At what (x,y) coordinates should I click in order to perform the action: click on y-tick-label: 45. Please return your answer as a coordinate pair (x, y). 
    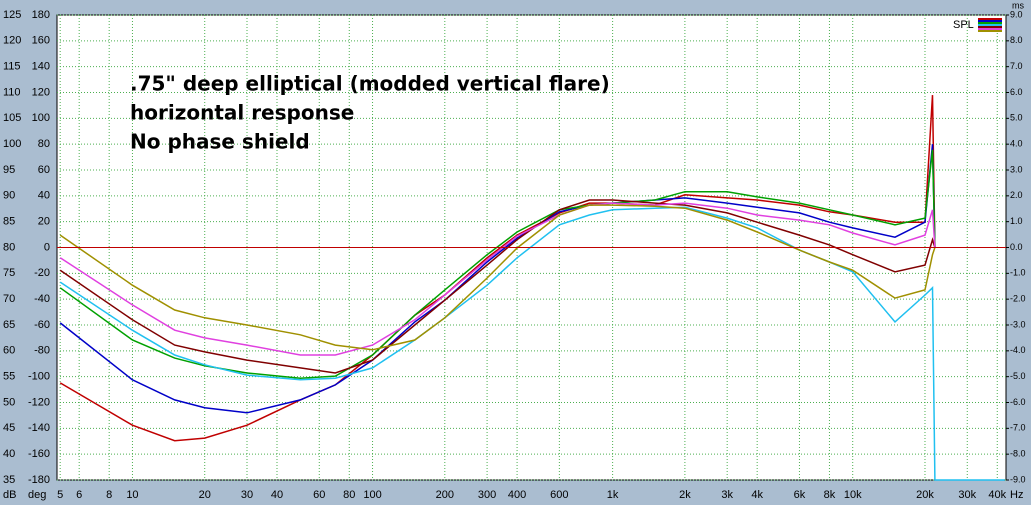
    Looking at the image, I should click on (9, 428).